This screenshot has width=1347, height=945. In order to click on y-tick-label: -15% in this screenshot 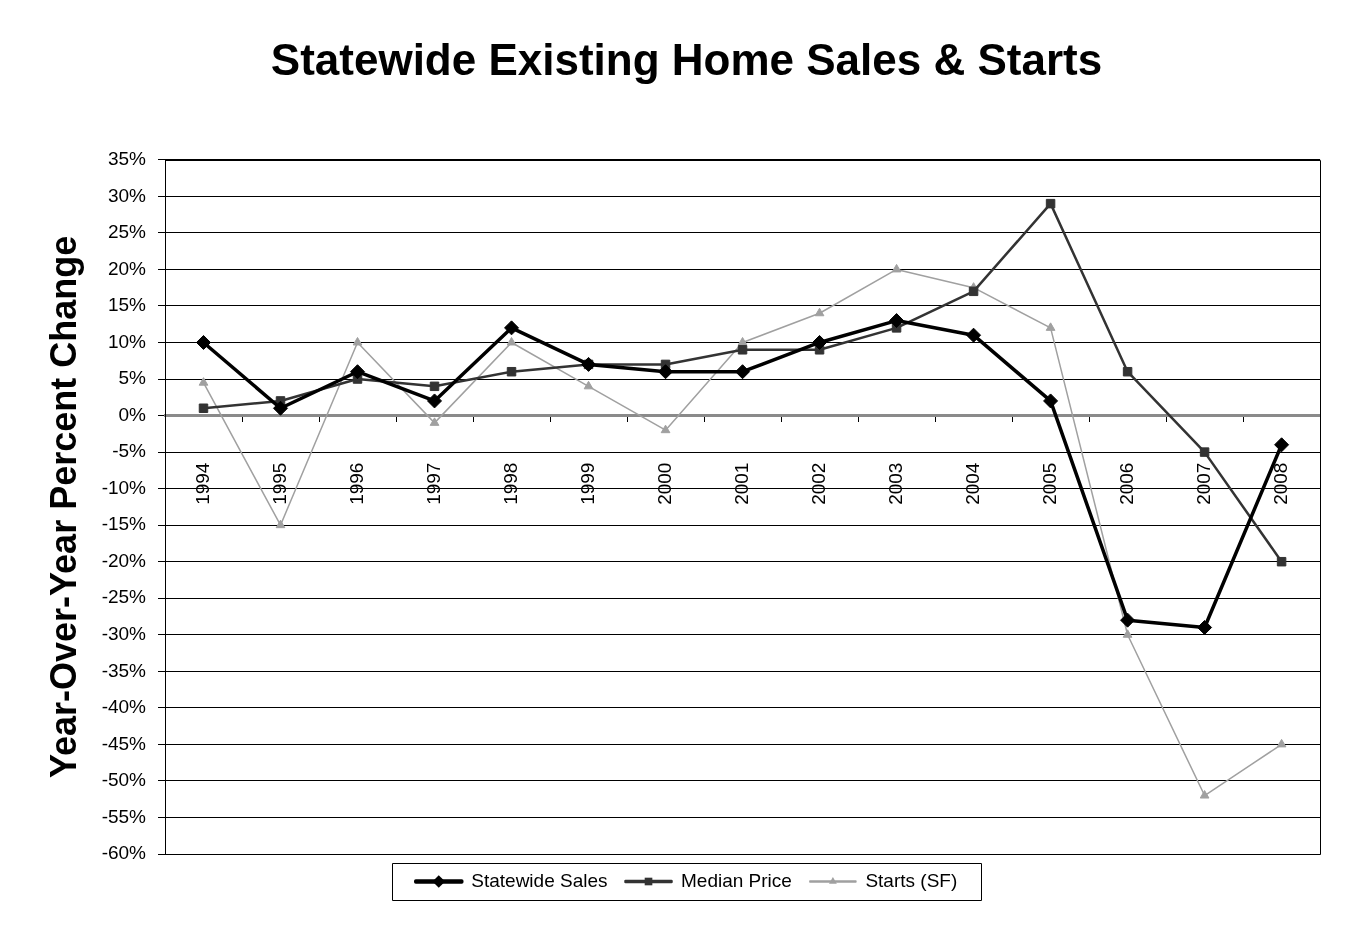, I will do `click(124, 524)`.